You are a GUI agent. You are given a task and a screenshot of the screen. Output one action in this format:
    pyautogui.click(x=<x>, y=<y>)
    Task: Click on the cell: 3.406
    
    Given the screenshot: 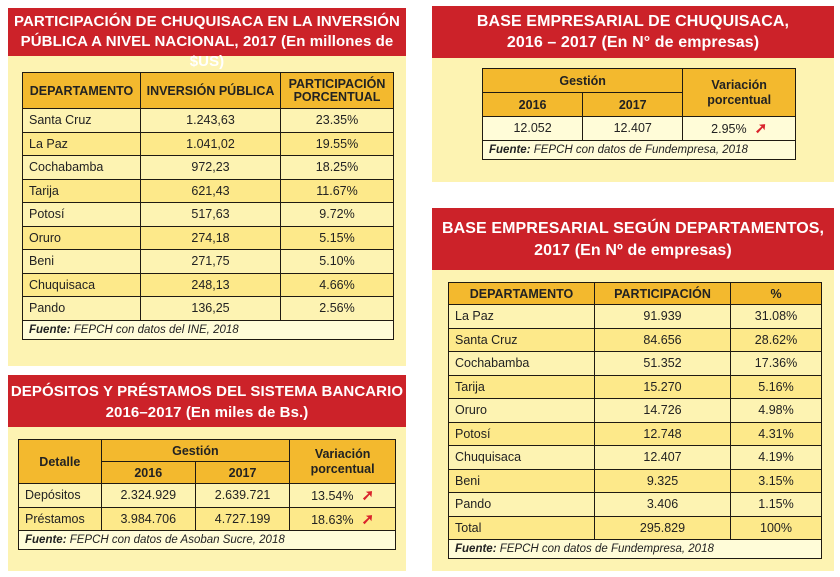 What is the action you would take?
    pyautogui.click(x=662, y=504)
    